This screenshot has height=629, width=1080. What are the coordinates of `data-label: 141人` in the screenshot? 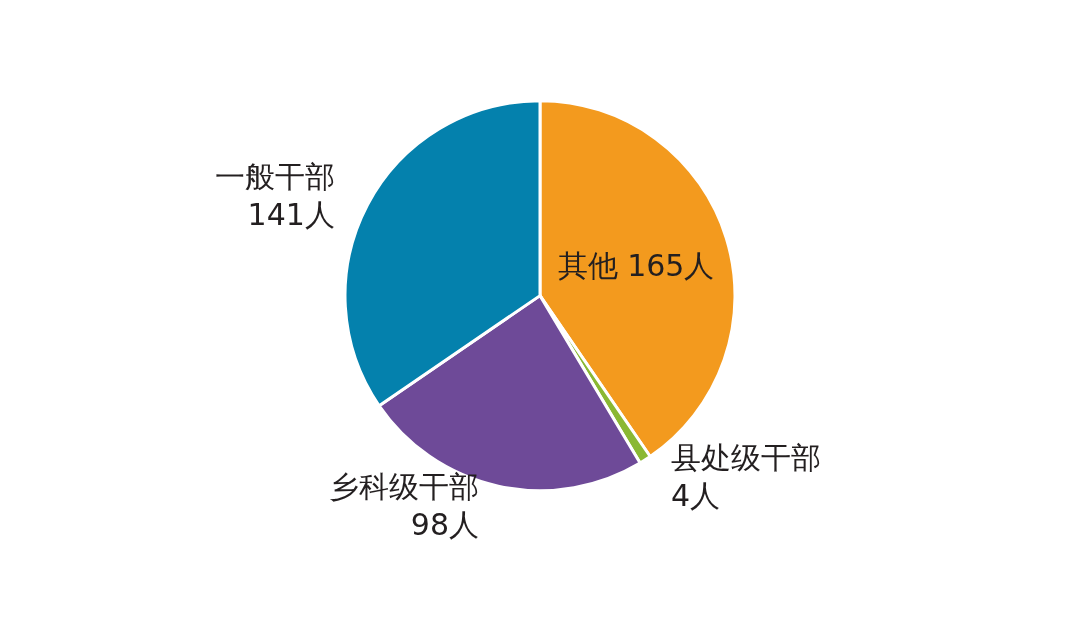 It's located at (291, 214).